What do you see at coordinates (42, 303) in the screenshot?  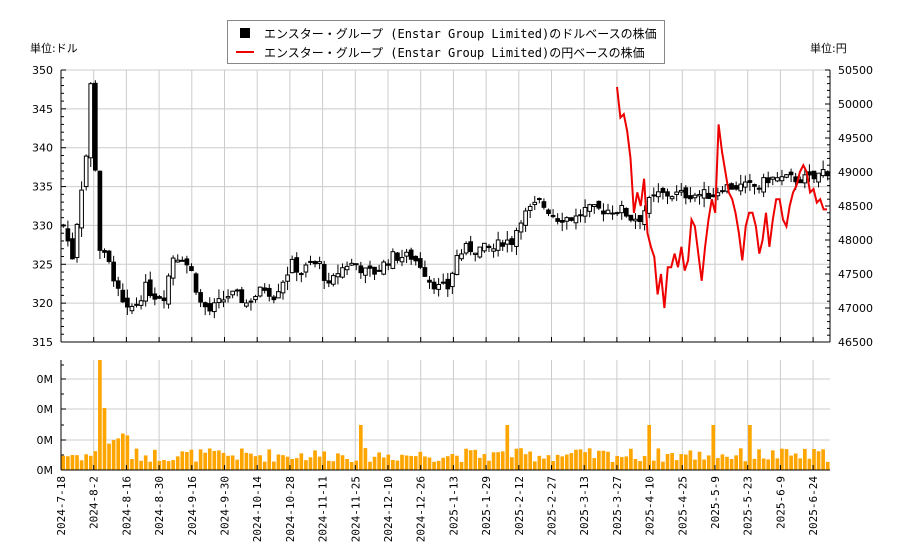 I see `svg-text: 320` at bounding box center [42, 303].